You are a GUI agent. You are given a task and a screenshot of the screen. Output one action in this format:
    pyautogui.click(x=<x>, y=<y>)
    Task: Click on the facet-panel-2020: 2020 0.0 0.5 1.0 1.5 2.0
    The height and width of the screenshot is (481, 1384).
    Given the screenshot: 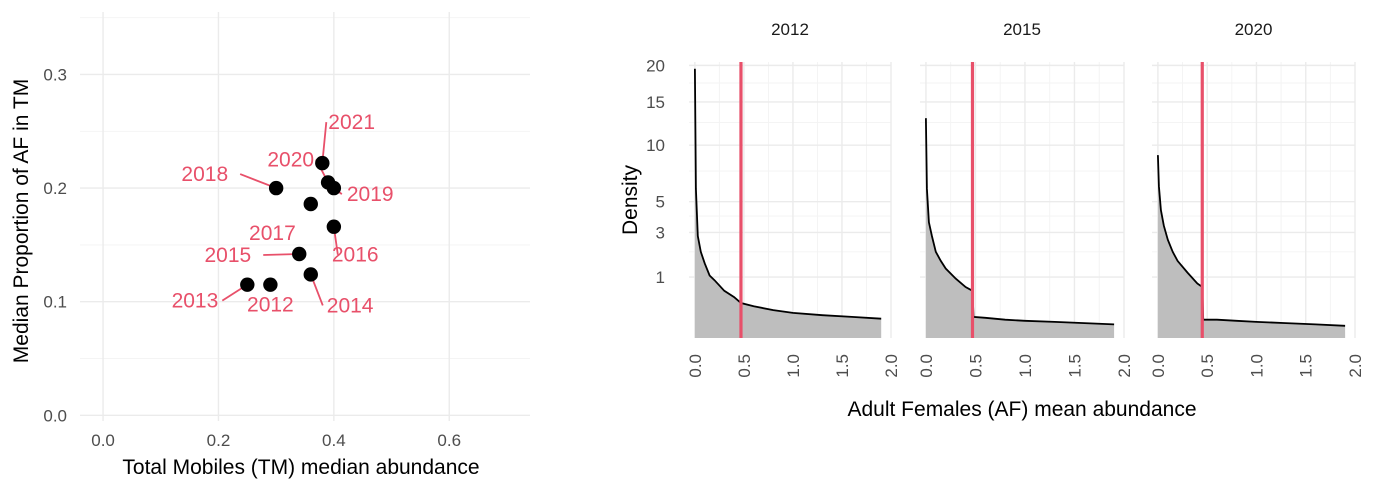 What is the action you would take?
    pyautogui.click(x=1257, y=199)
    